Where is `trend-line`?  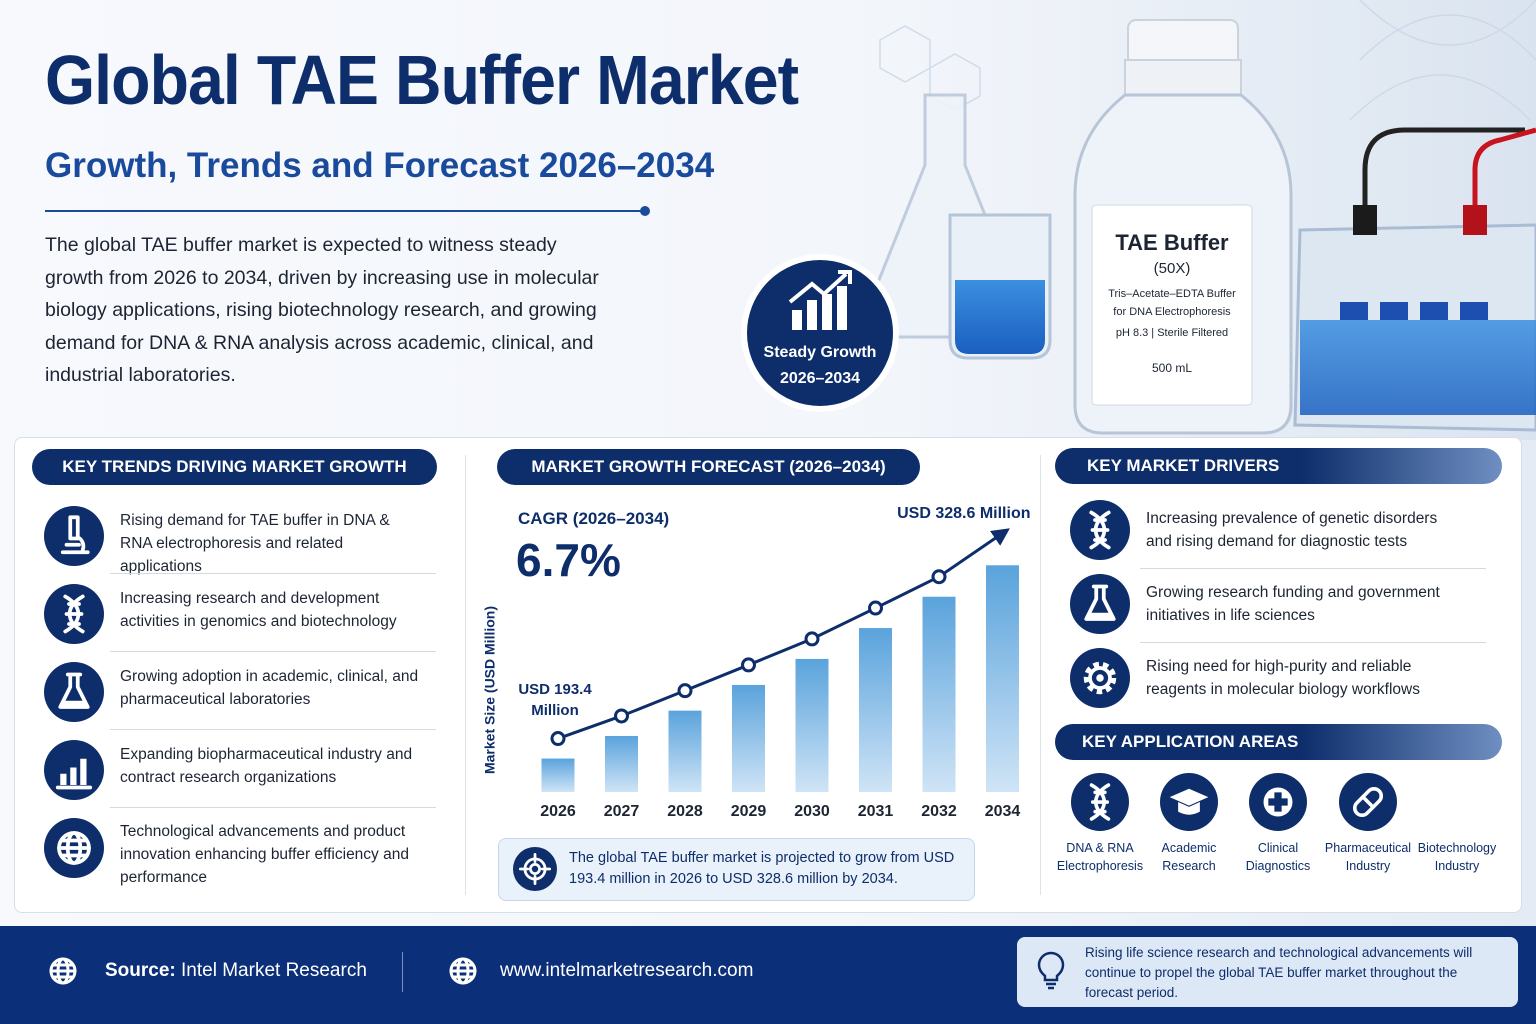
trend-line is located at coordinates (783, 634).